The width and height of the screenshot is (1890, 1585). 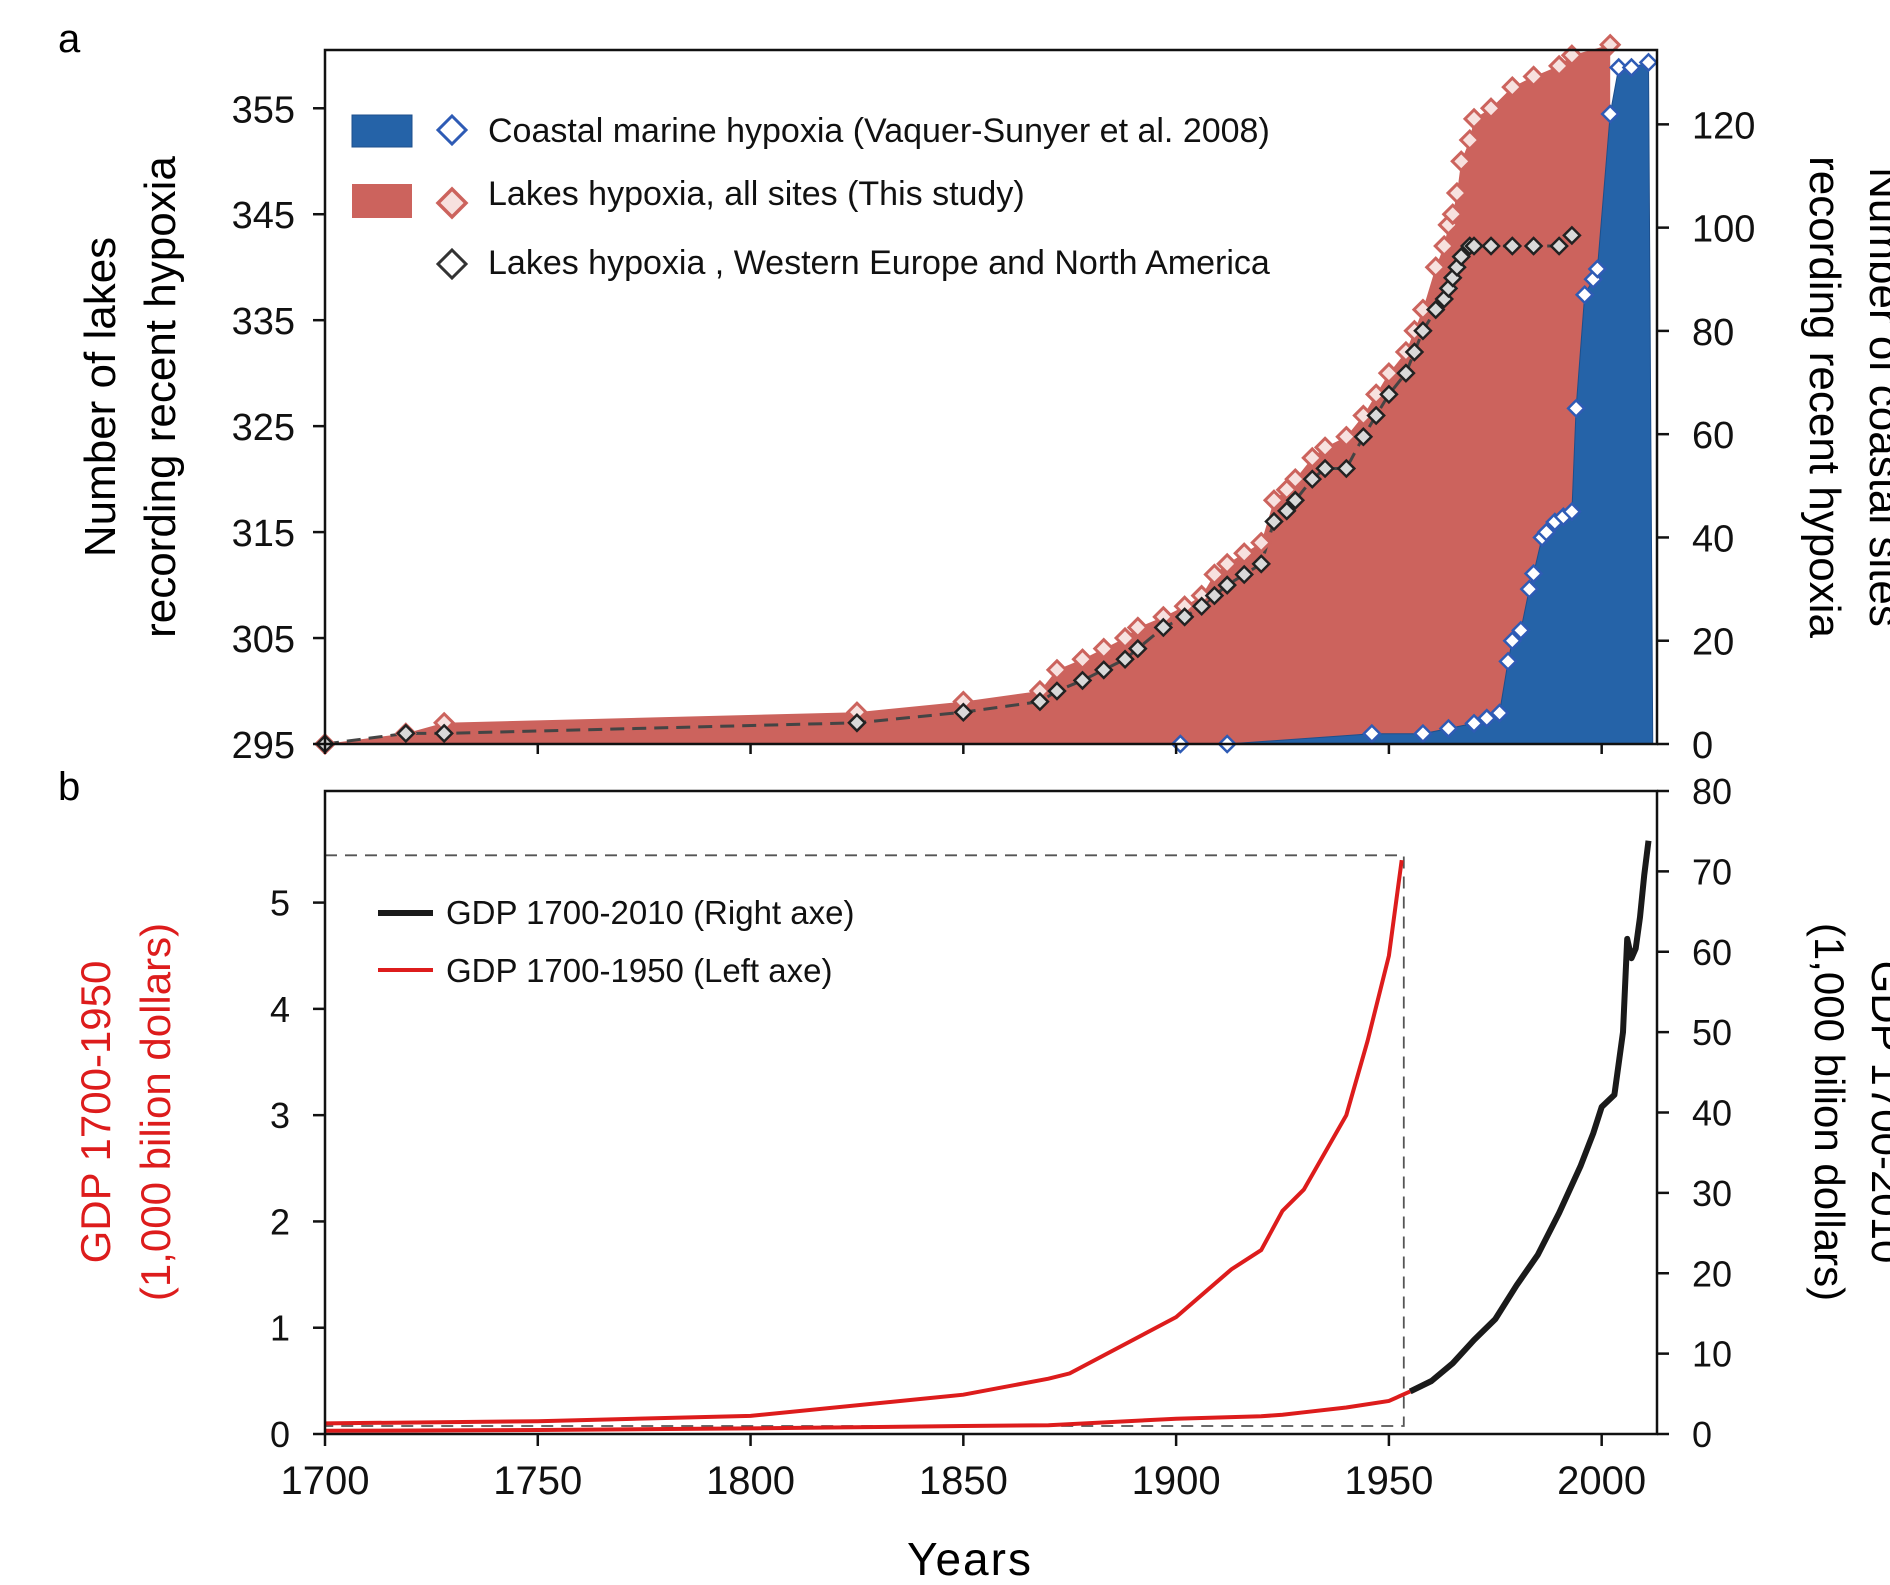 What do you see at coordinates (280, 1221) in the screenshot?
I see `panel-b-left-tick-label: 2` at bounding box center [280, 1221].